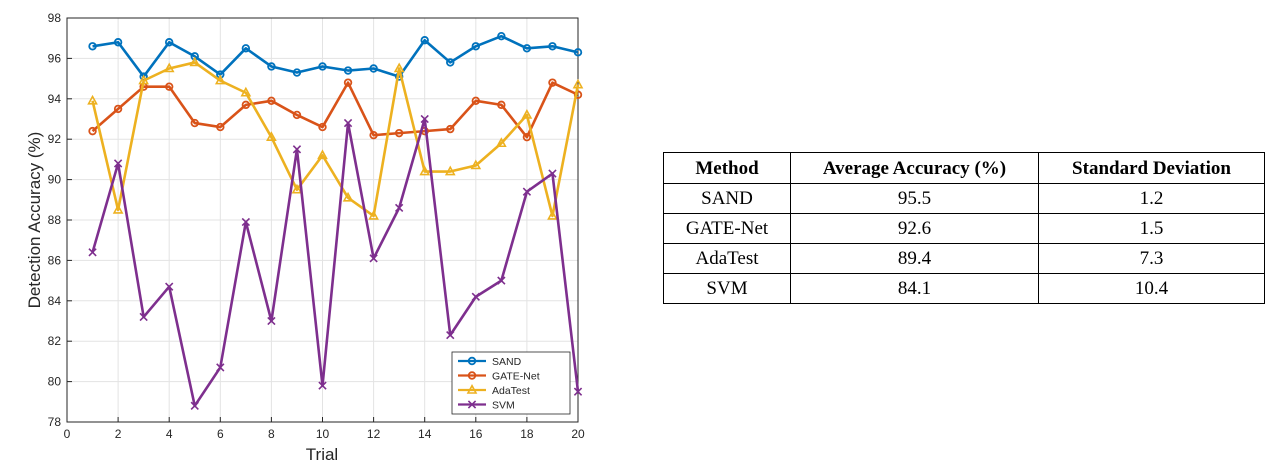 This screenshot has height=476, width=1278. What do you see at coordinates (727, 198) in the screenshot?
I see `cell-method: SAND` at bounding box center [727, 198].